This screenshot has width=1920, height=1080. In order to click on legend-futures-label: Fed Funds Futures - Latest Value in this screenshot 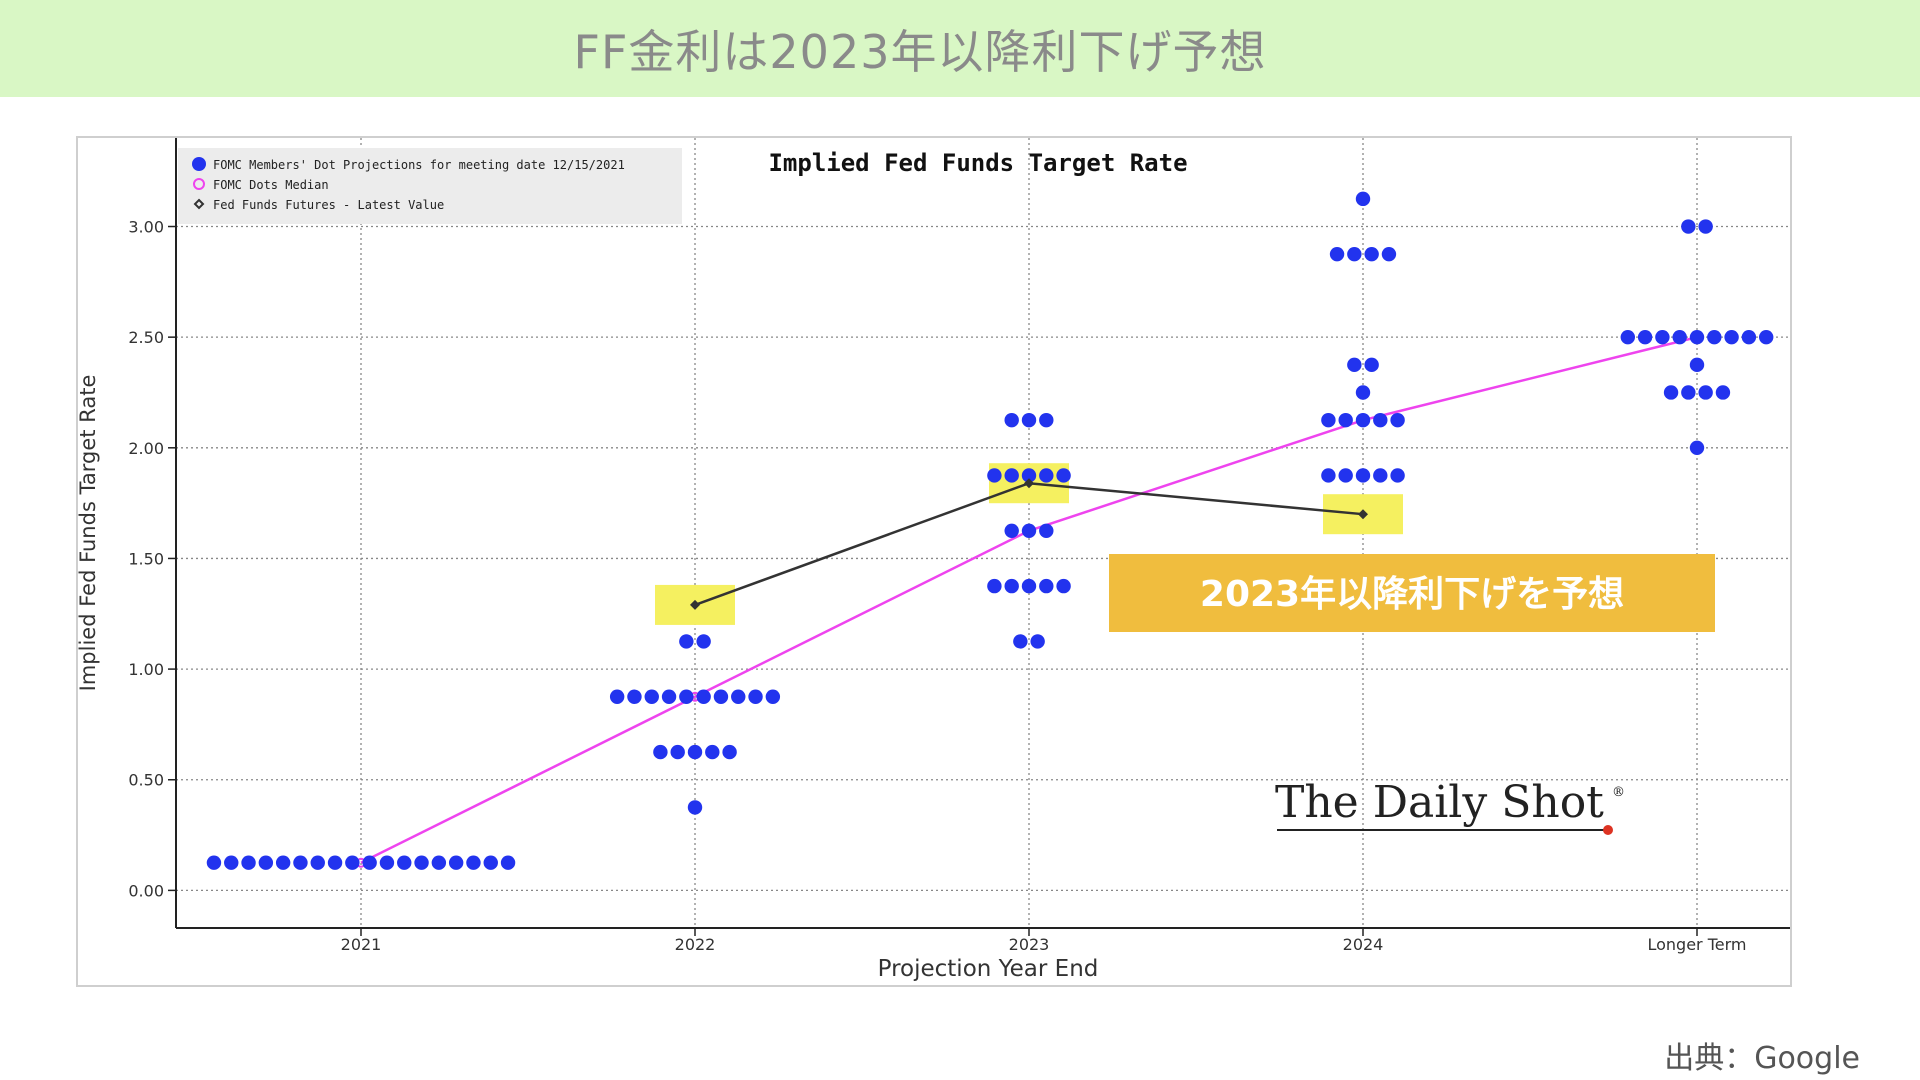, I will do `click(328, 205)`.